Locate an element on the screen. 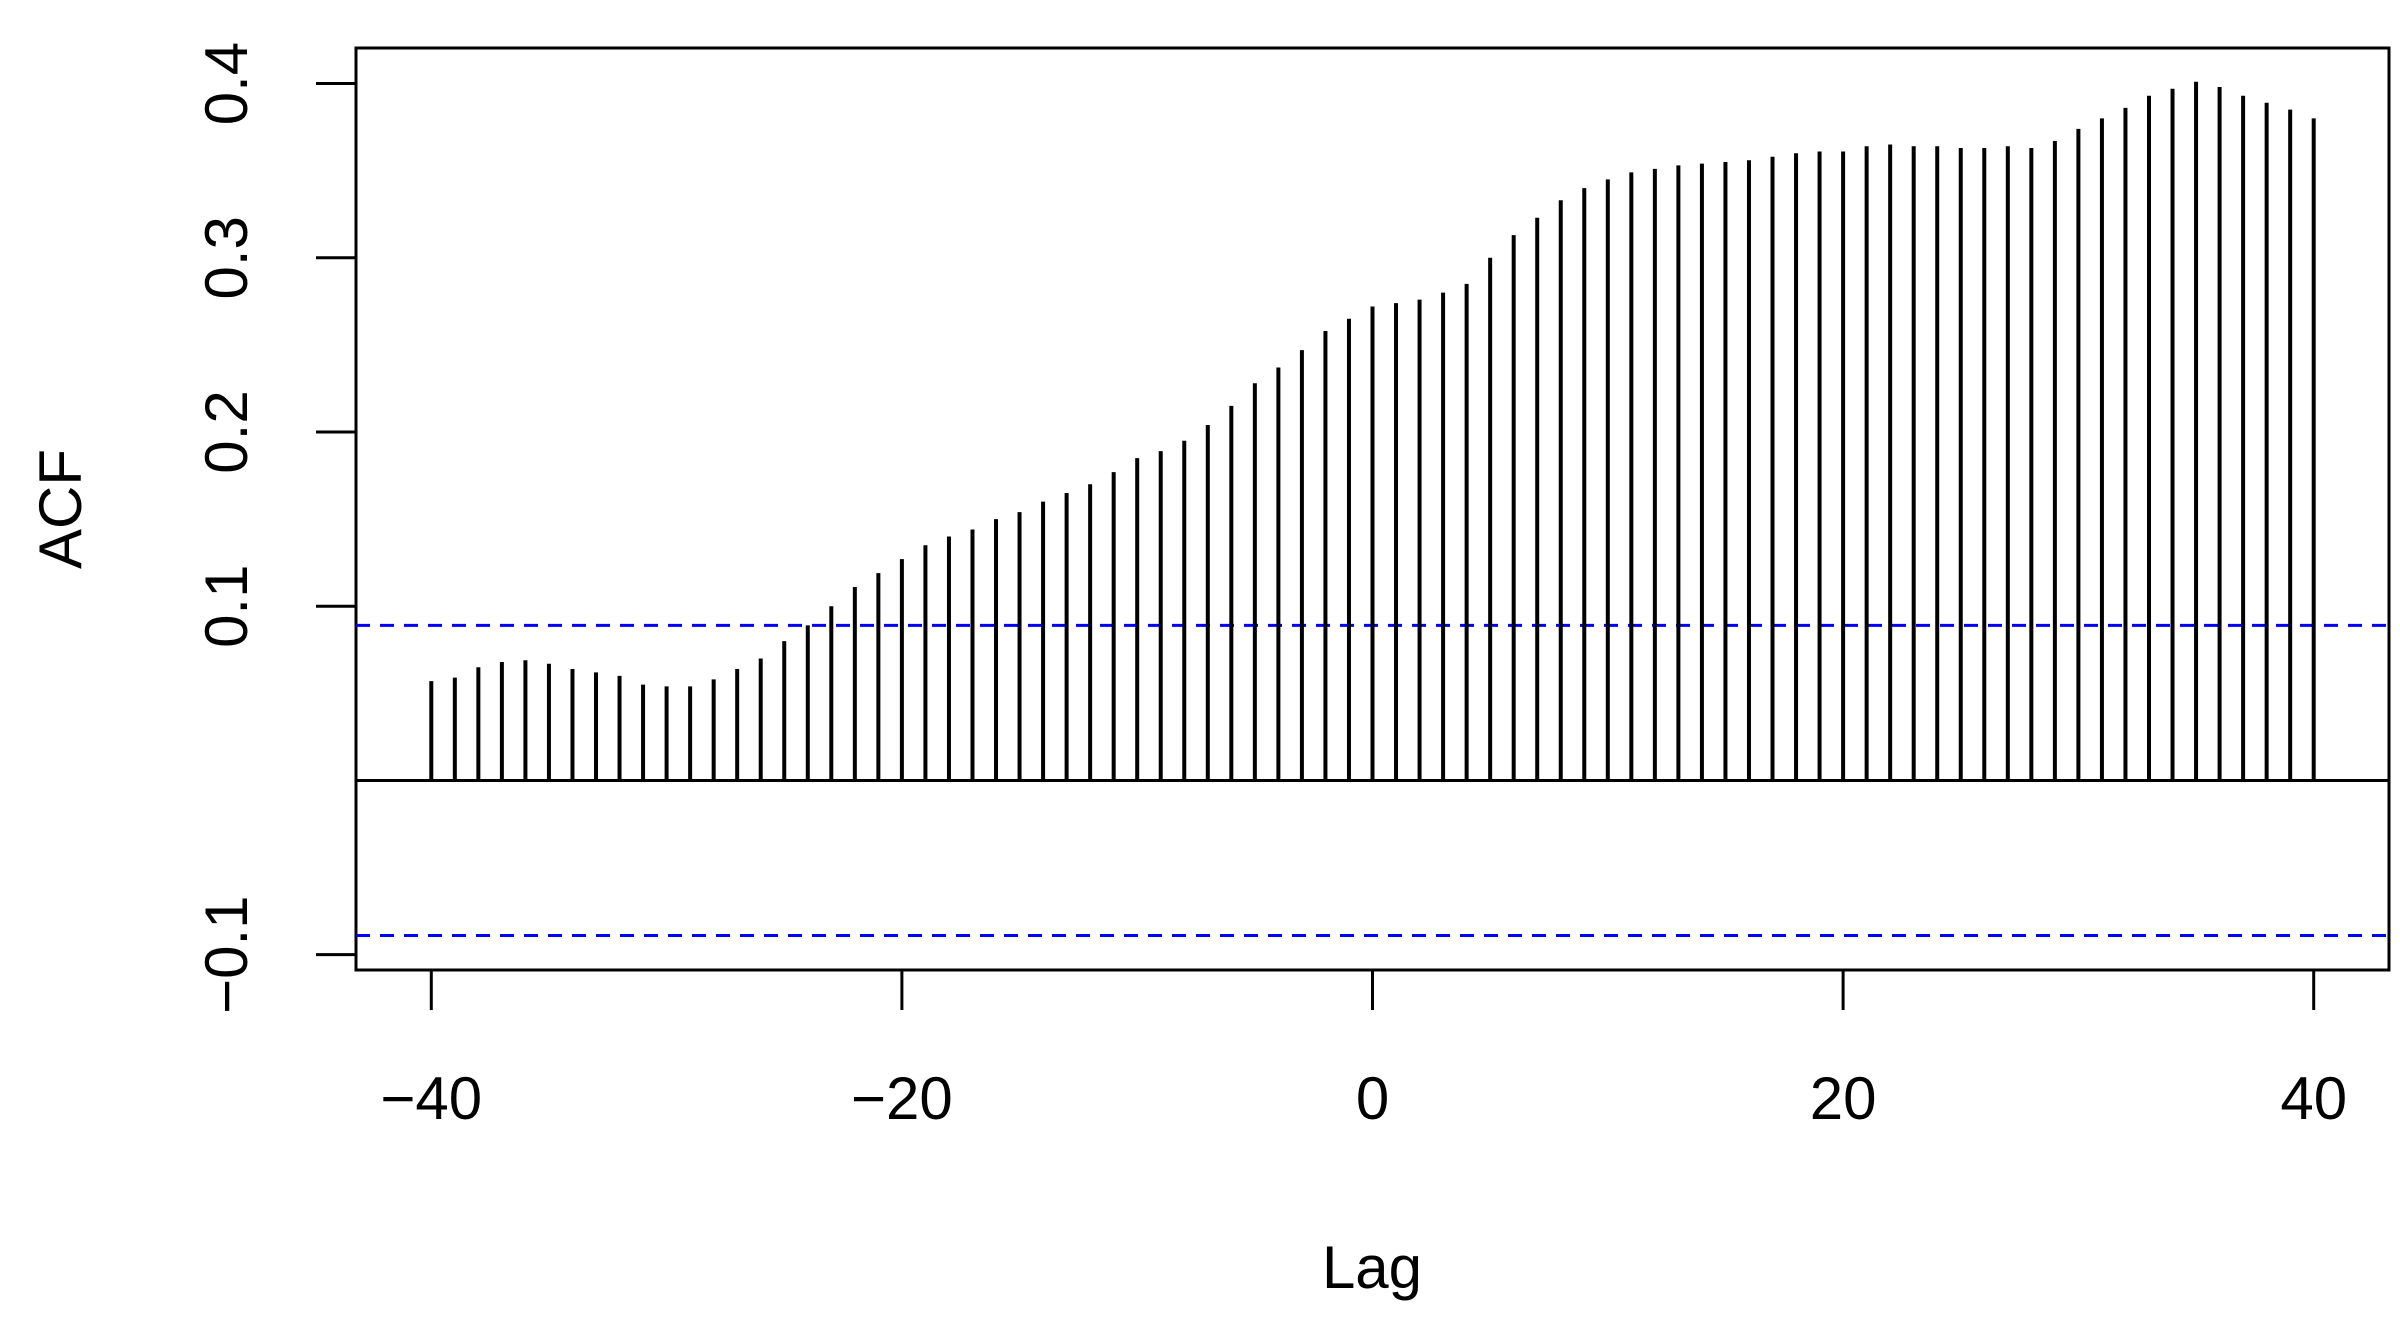  y-axis-title: ACF is located at coordinates (60, 509).